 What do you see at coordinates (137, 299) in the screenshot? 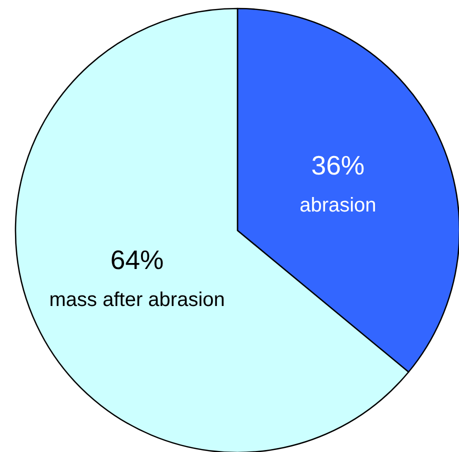
I see `slice-label: mass after abrasion` at bounding box center [137, 299].